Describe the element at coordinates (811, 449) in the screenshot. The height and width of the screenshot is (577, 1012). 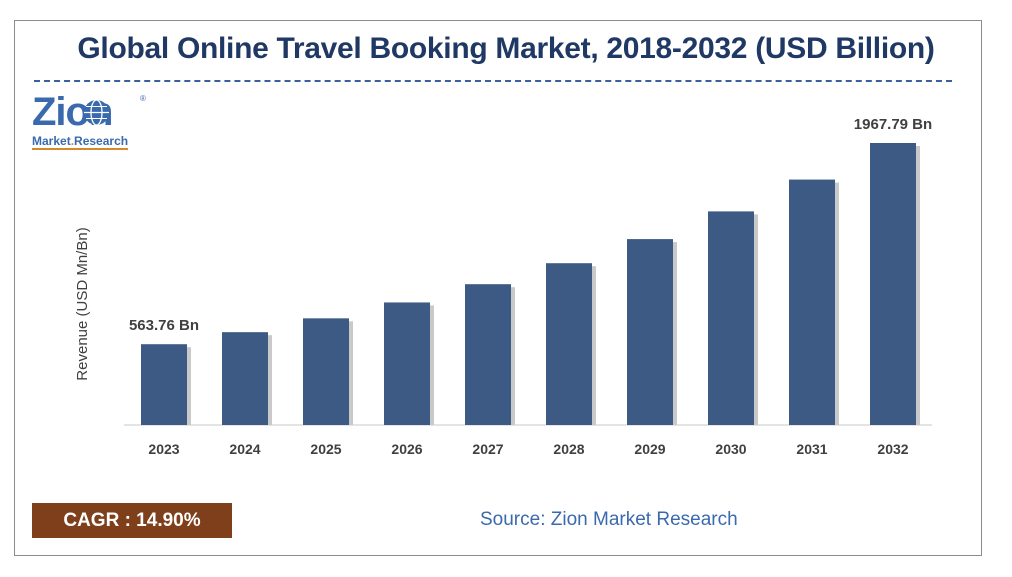
I see `x-tick-label: 2031` at that location.